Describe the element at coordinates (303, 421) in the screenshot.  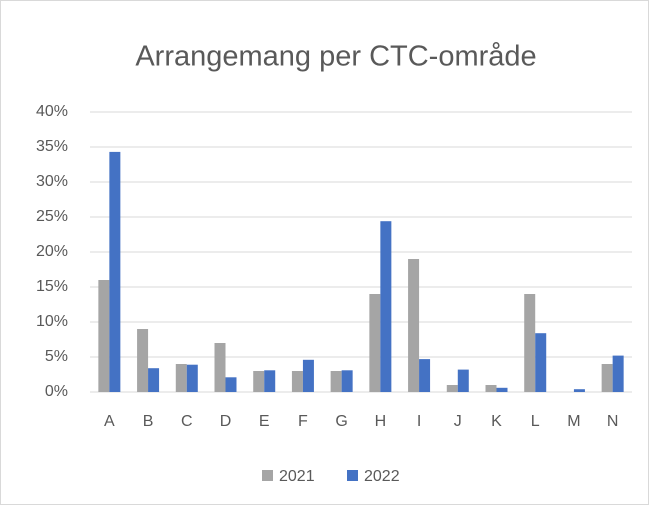
I see `x-tick-label: F` at that location.